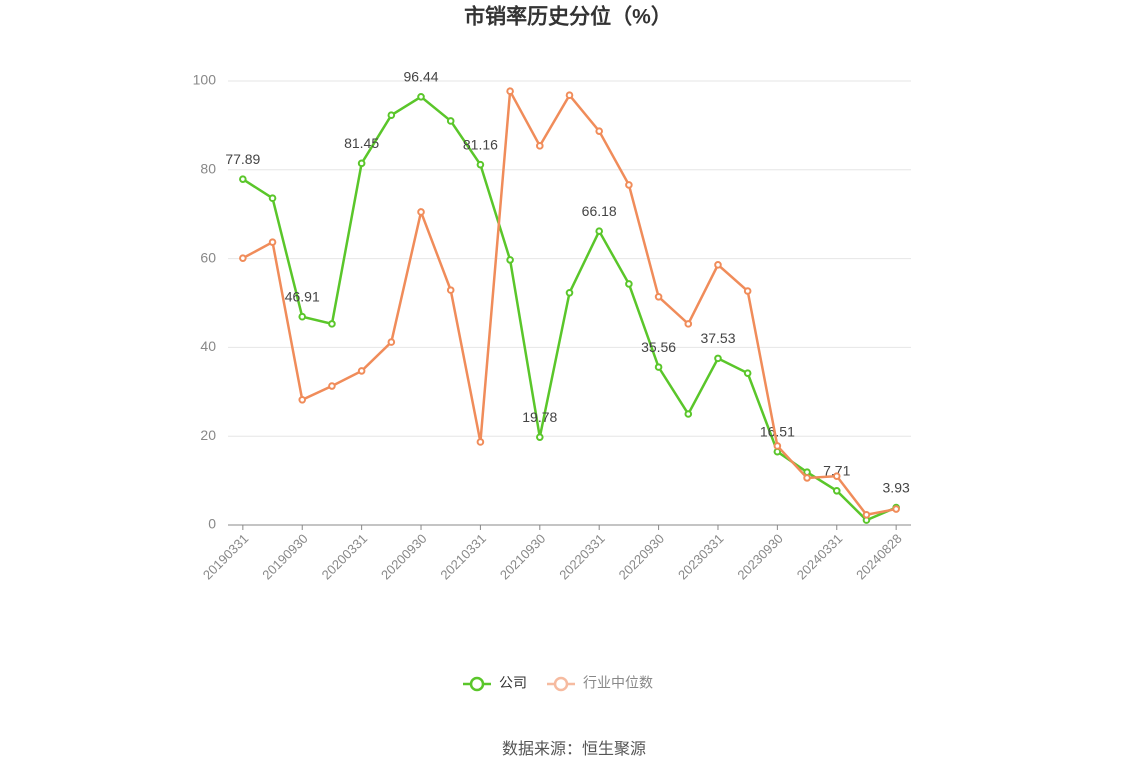 The image size is (1147, 776). Describe the element at coordinates (205, 80) in the screenshot. I see `y-tick-label: 100` at that location.